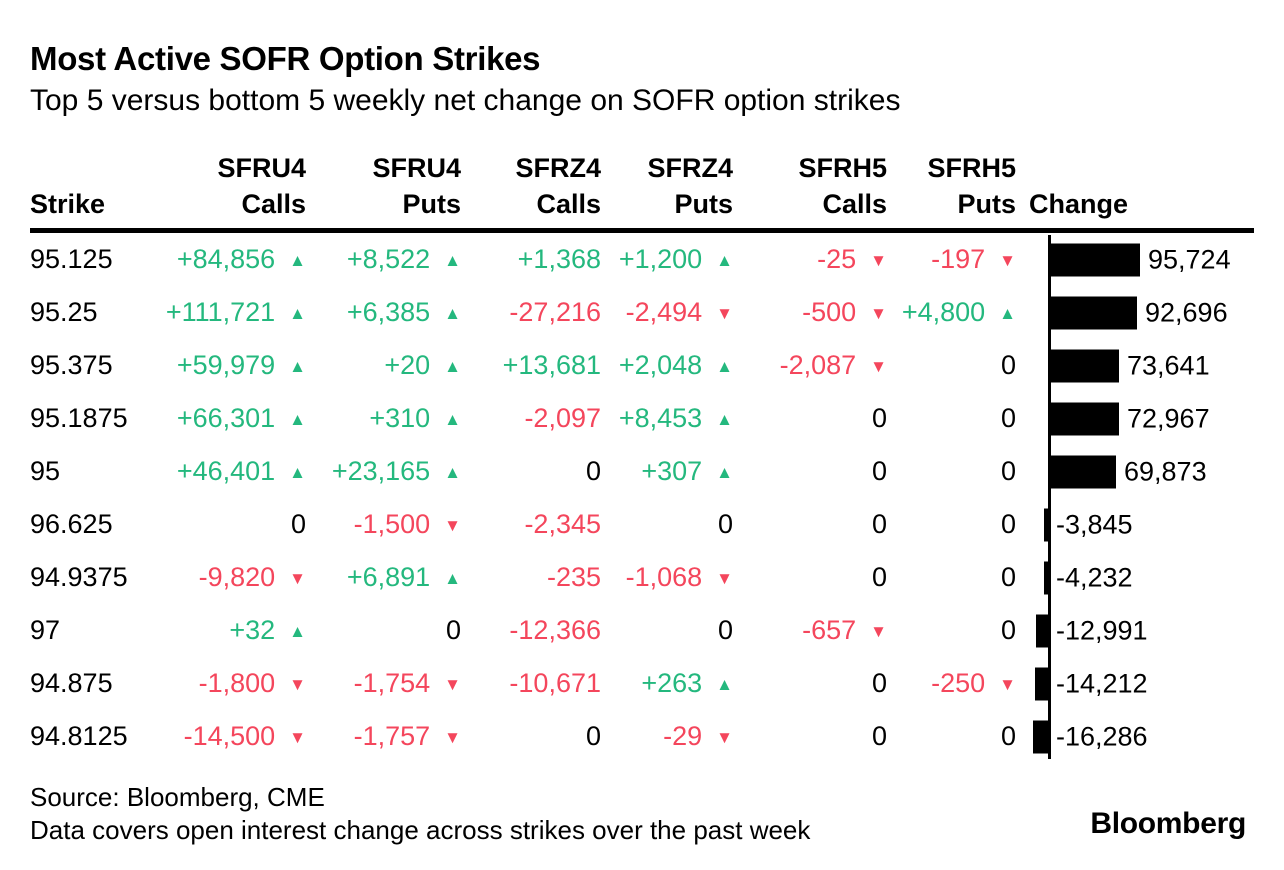 The height and width of the screenshot is (870, 1284). What do you see at coordinates (690, 168) in the screenshot?
I see `header-line1: SFRZ4` at bounding box center [690, 168].